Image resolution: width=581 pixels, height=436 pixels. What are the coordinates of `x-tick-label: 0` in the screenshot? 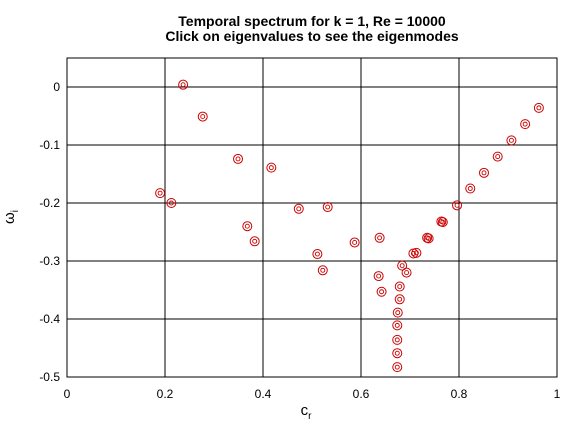 It's located at (67, 394).